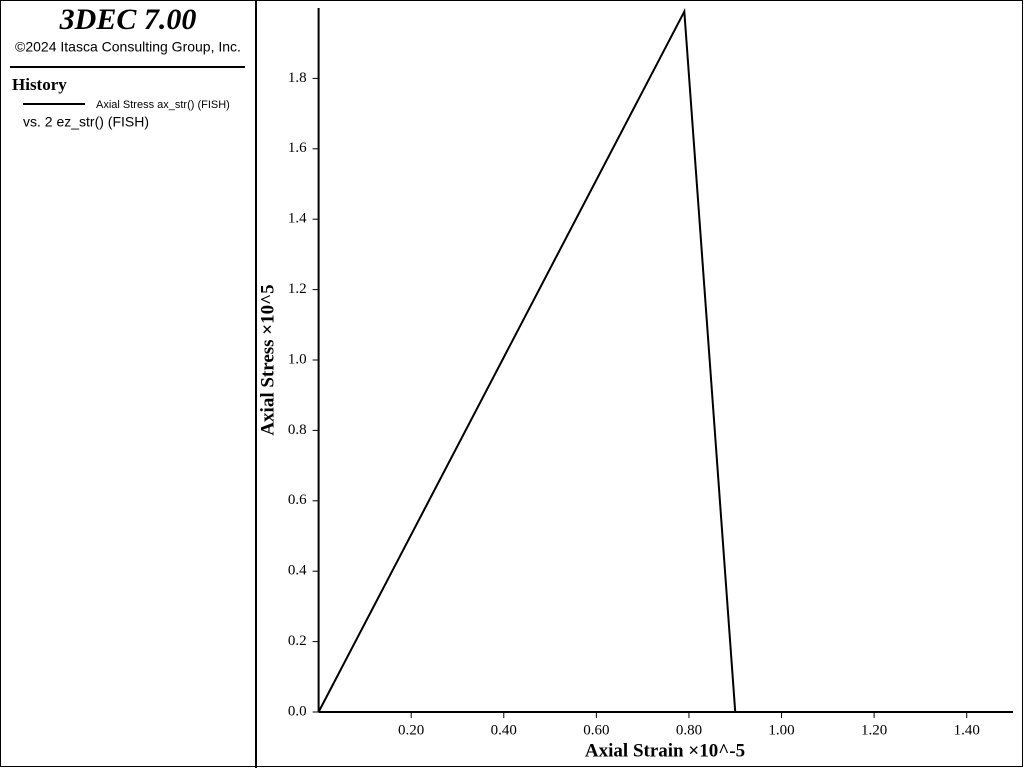 This screenshot has height=768, width=1024. I want to click on y-tick-label: 0.8, so click(297, 430).